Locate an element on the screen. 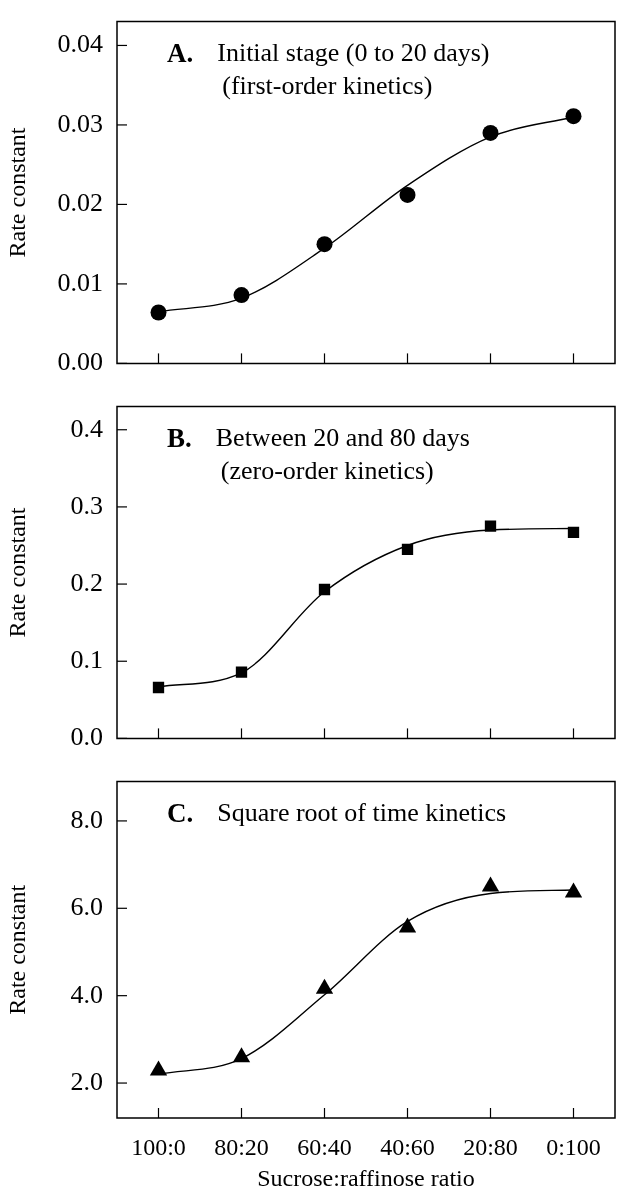 This screenshot has height=1198, width=631. y-tick-label: 0.04 is located at coordinates (80, 44).